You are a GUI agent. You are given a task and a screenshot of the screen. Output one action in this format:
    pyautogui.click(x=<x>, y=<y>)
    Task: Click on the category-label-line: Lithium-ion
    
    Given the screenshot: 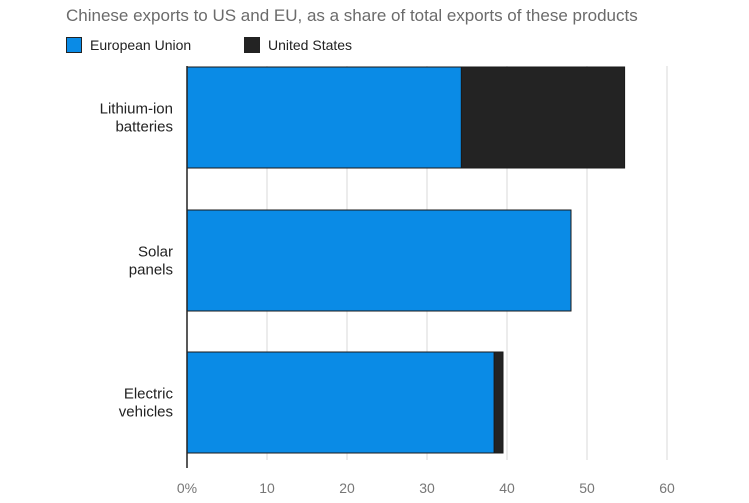 What is the action you would take?
    pyautogui.click(x=136, y=109)
    